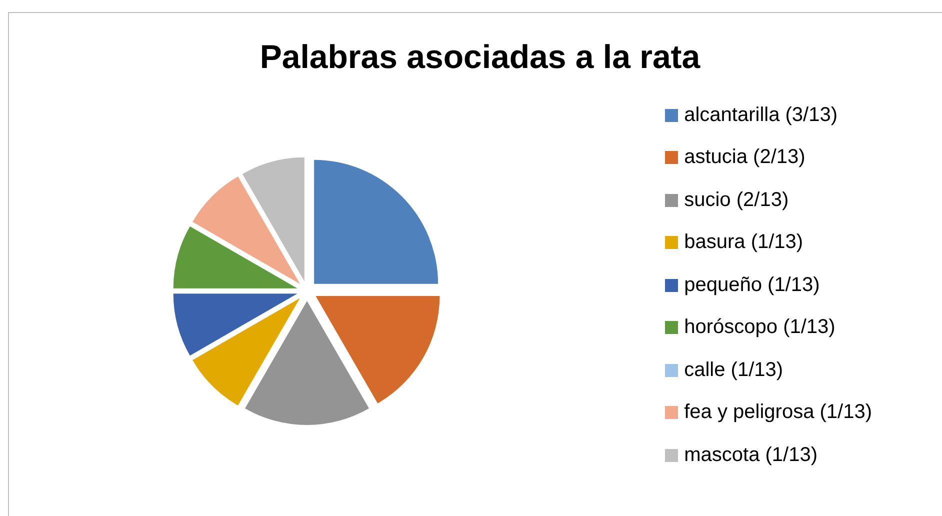 Image resolution: width=942 pixels, height=516 pixels. I want to click on chart-title: Palabras asociadas a la rata, so click(480, 57).